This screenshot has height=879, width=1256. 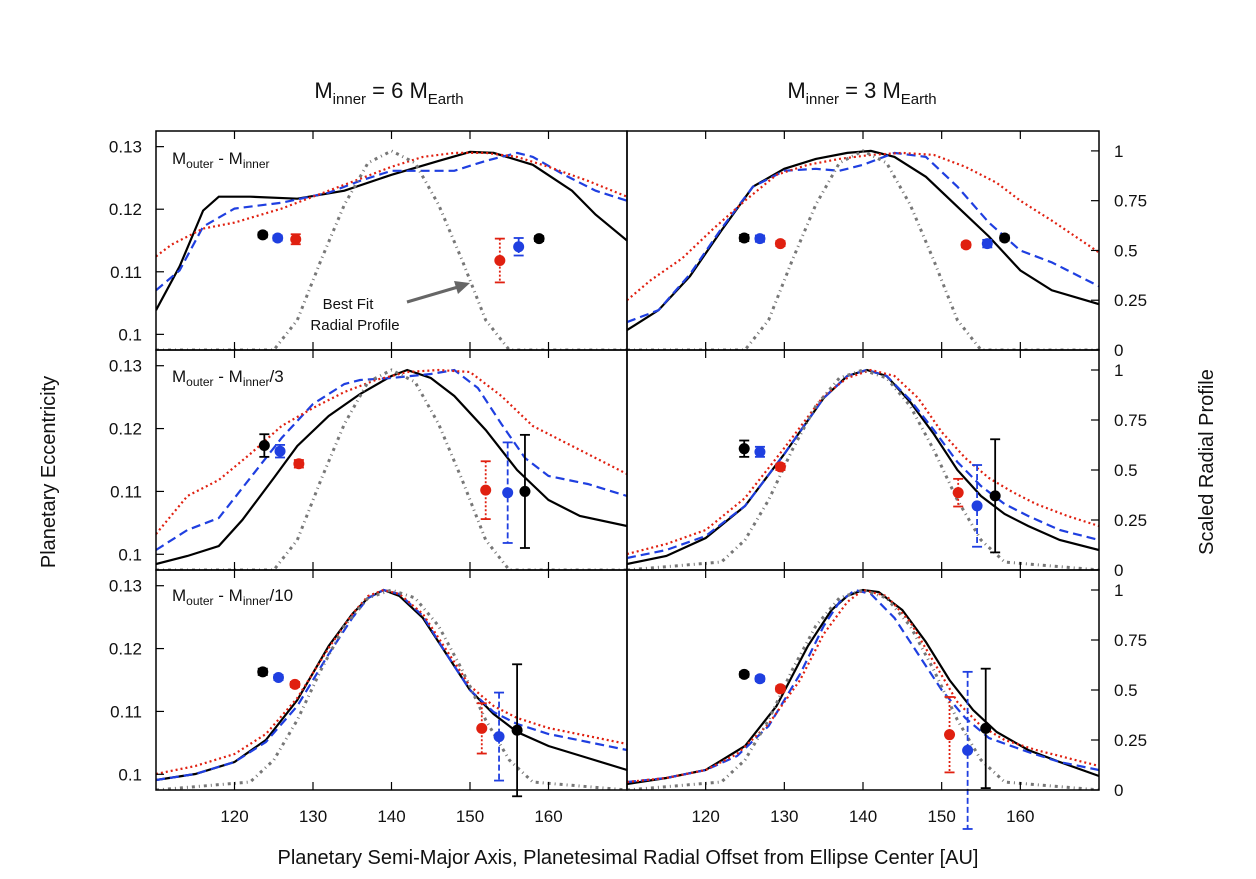 I want to click on annotation-line-2: Radial Profile, so click(x=354, y=325).